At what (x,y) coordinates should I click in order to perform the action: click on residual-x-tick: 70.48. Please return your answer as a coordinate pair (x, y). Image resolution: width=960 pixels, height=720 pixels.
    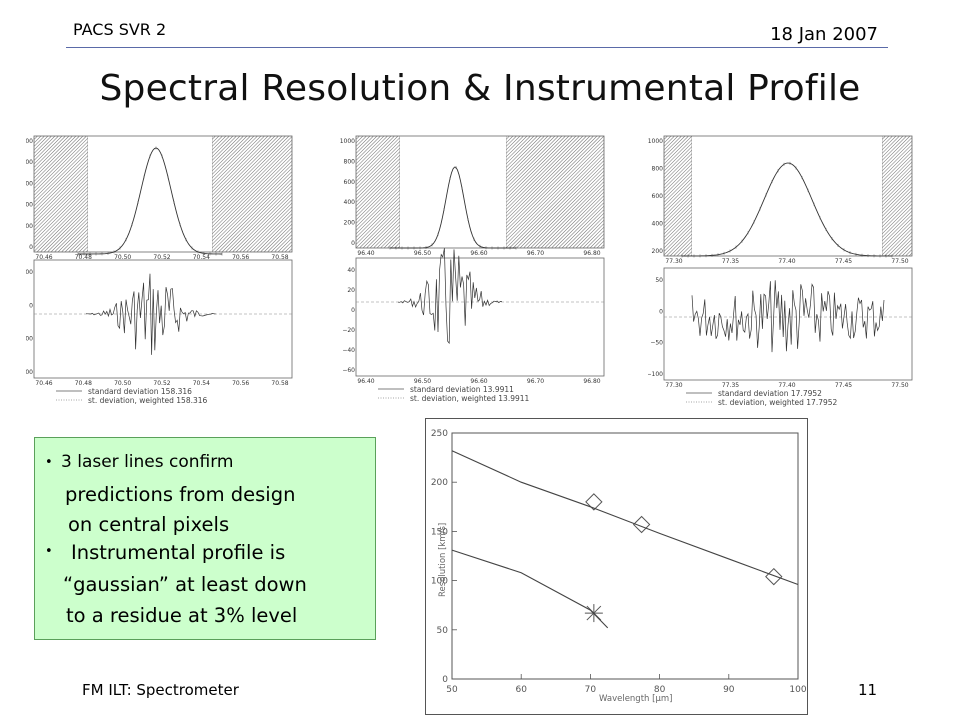
    Looking at the image, I should click on (83, 383).